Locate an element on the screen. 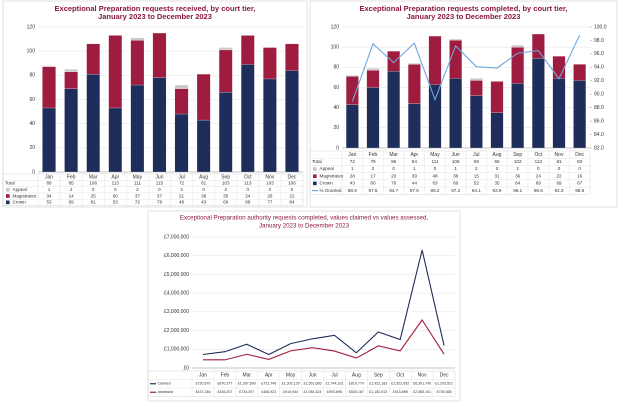  table-value: 36 is located at coordinates (518, 175).